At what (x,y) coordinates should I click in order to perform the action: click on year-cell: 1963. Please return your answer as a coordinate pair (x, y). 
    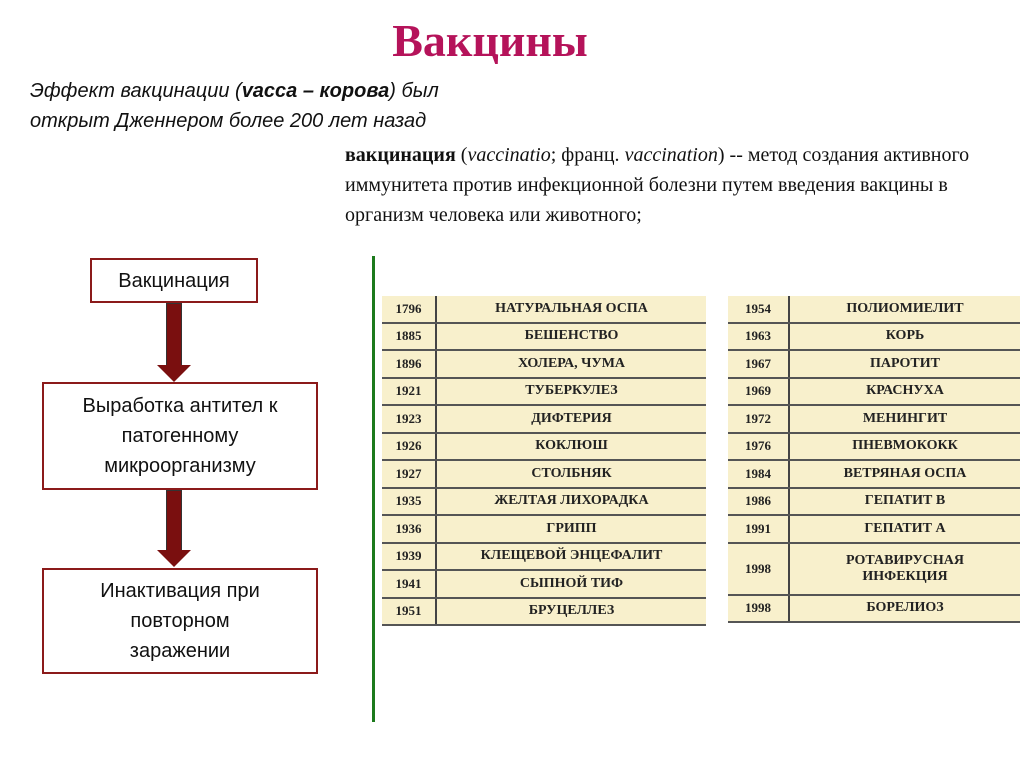
    Looking at the image, I should click on (759, 336).